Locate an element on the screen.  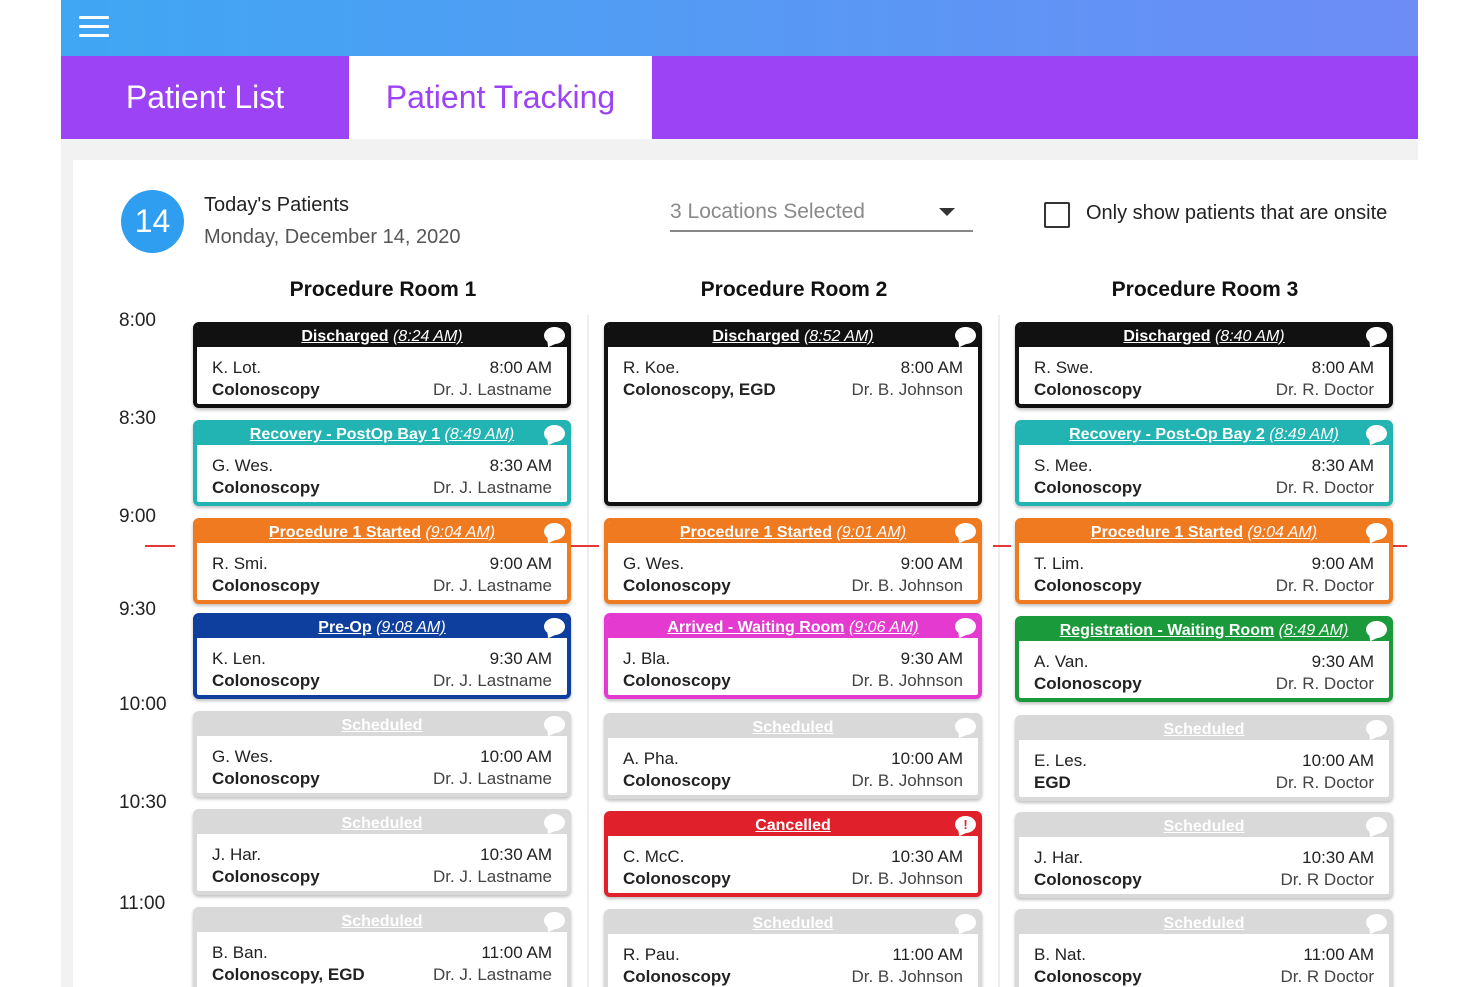
card-status-time: (8:52 AM) is located at coordinates (838, 336).